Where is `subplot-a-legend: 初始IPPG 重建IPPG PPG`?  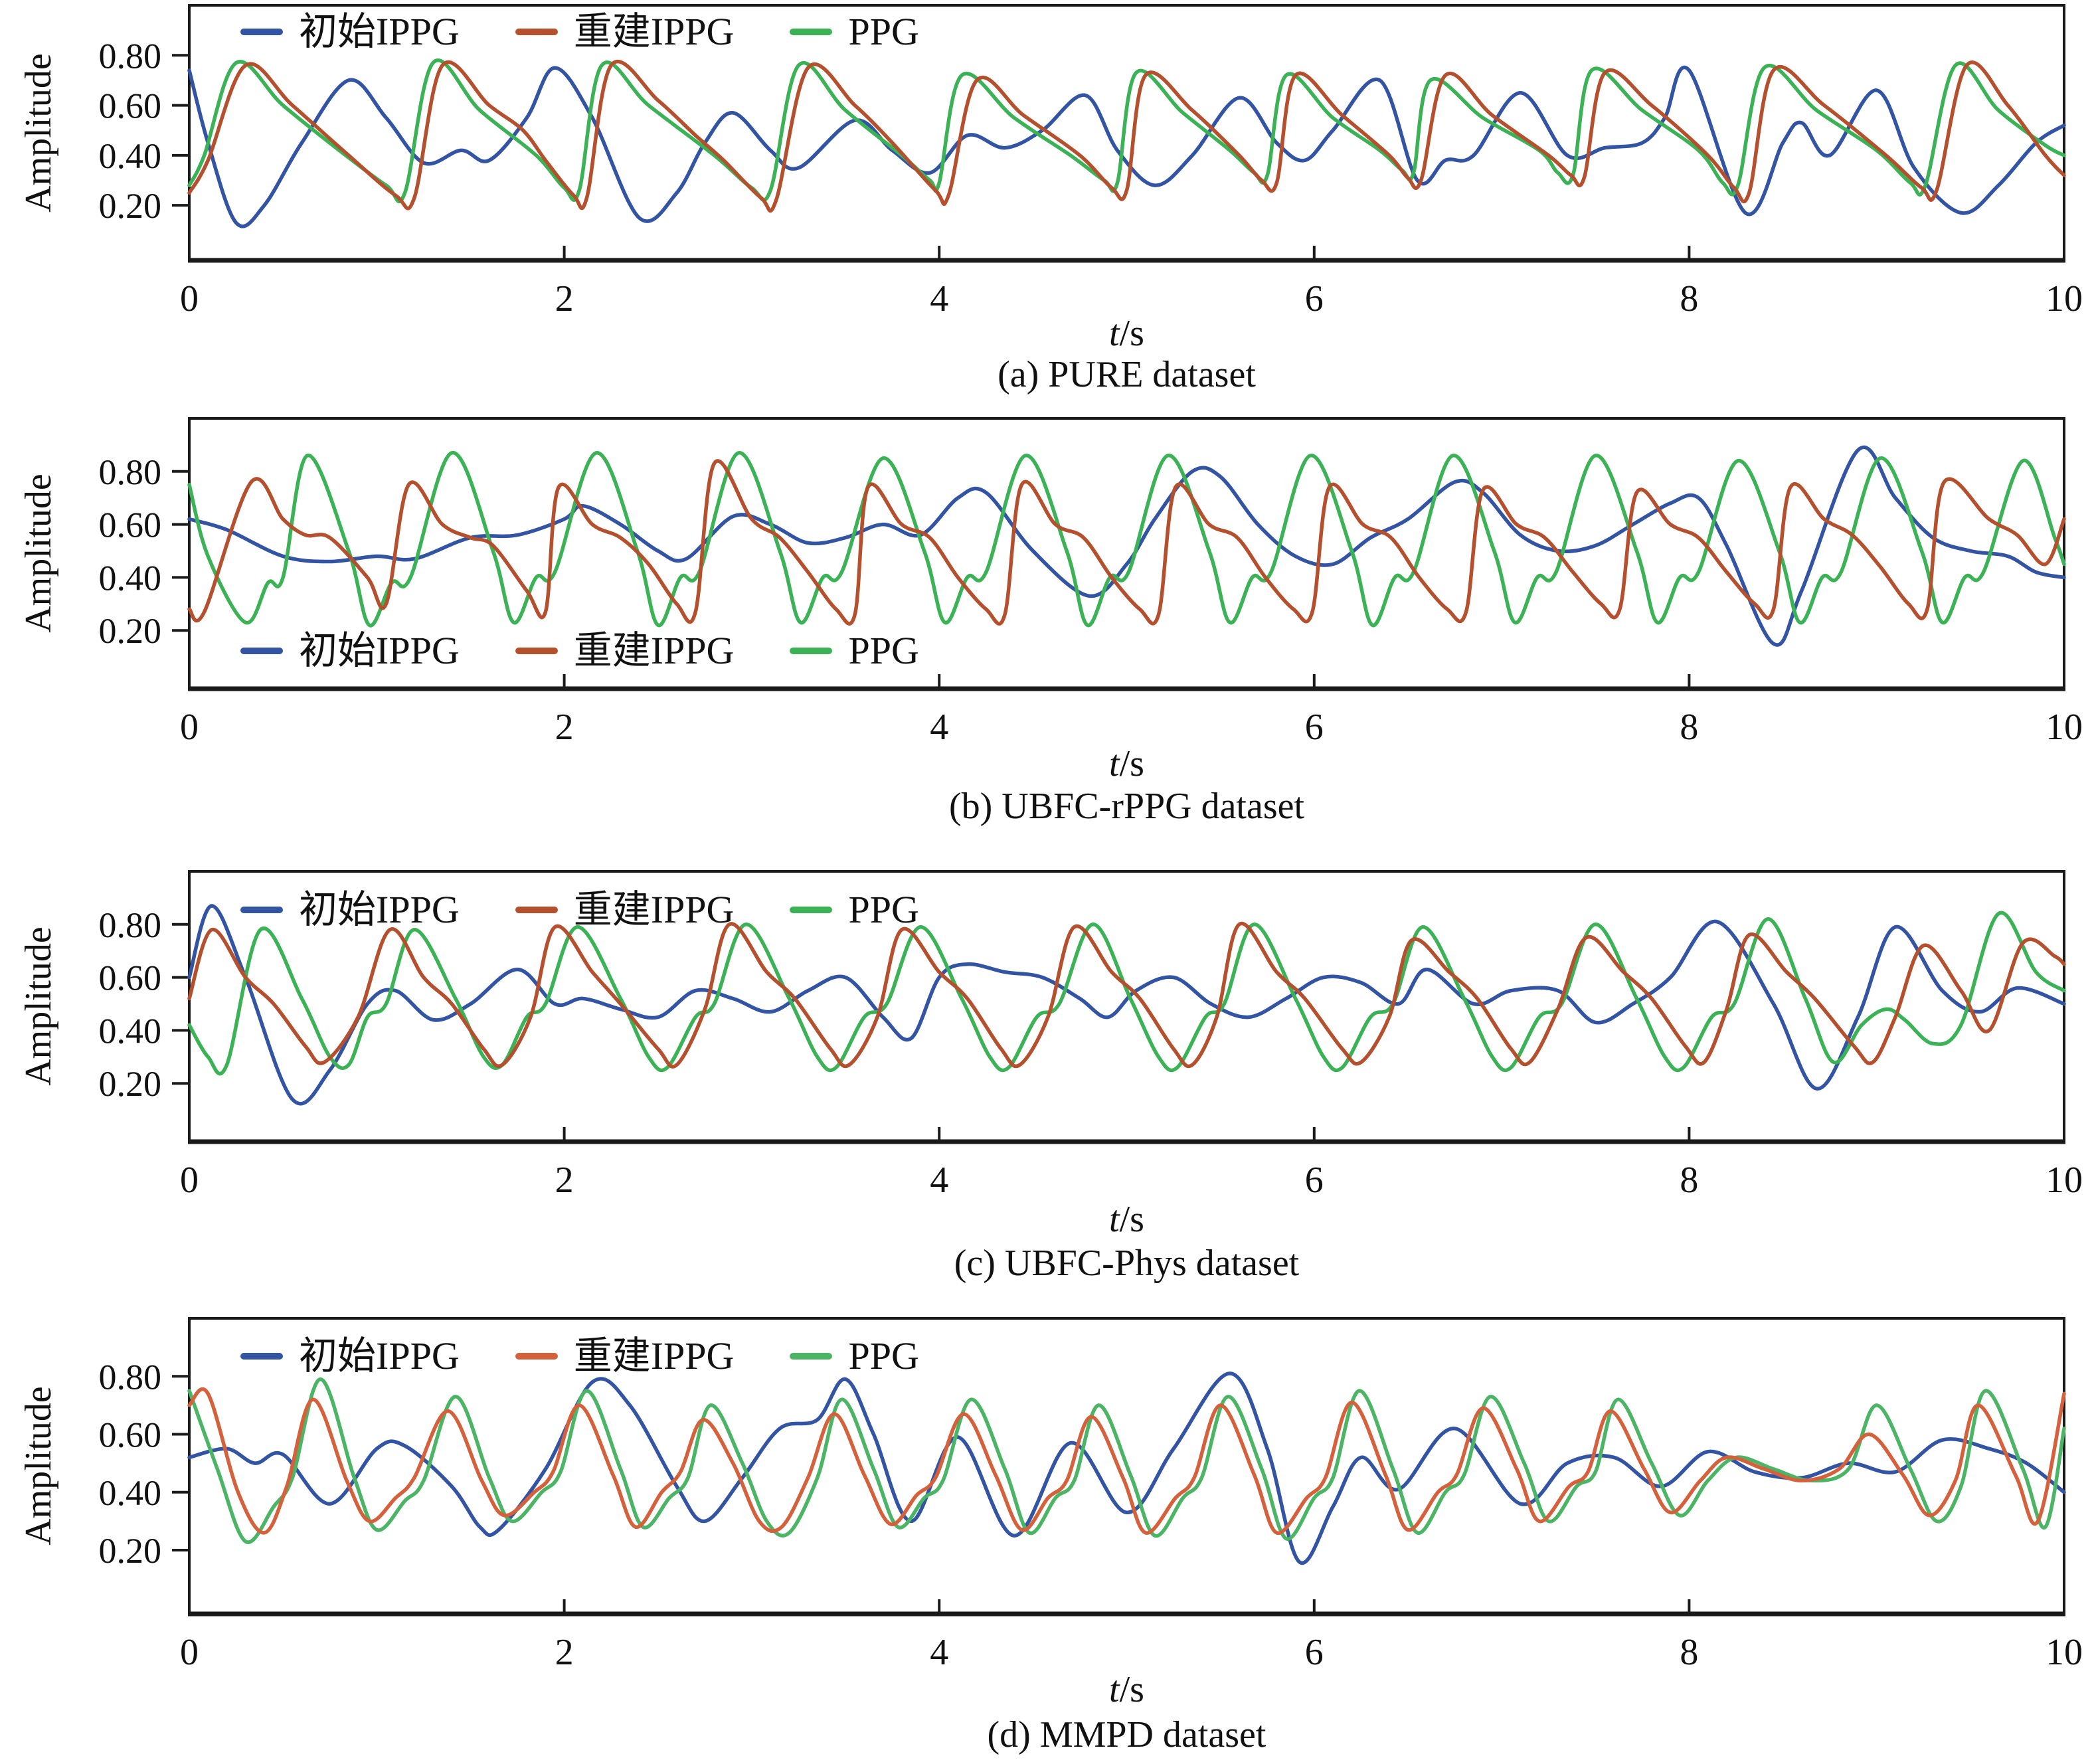
subplot-a-legend: 初始IPPG 重建IPPG PPG is located at coordinates (579, 32).